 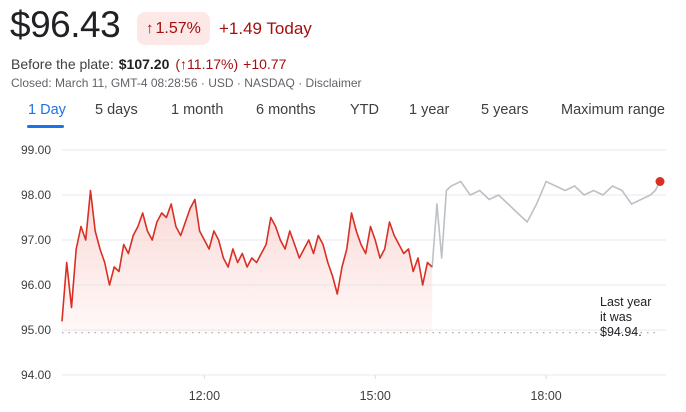 I want to click on note-line: Last year, so click(x=626, y=302).